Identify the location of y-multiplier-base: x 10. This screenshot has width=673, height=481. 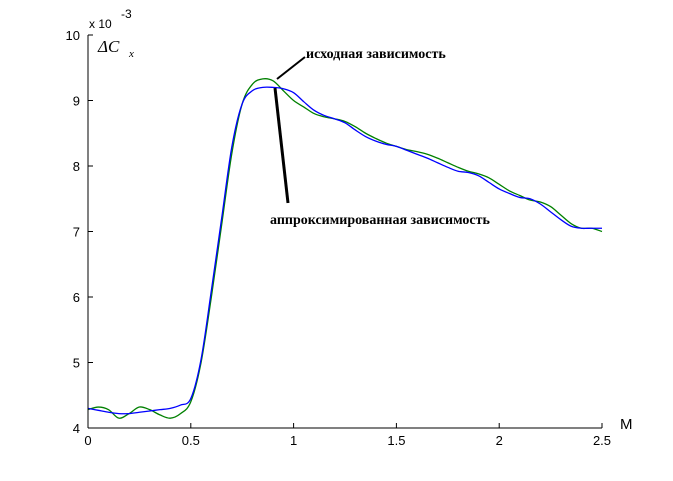
(100, 24).